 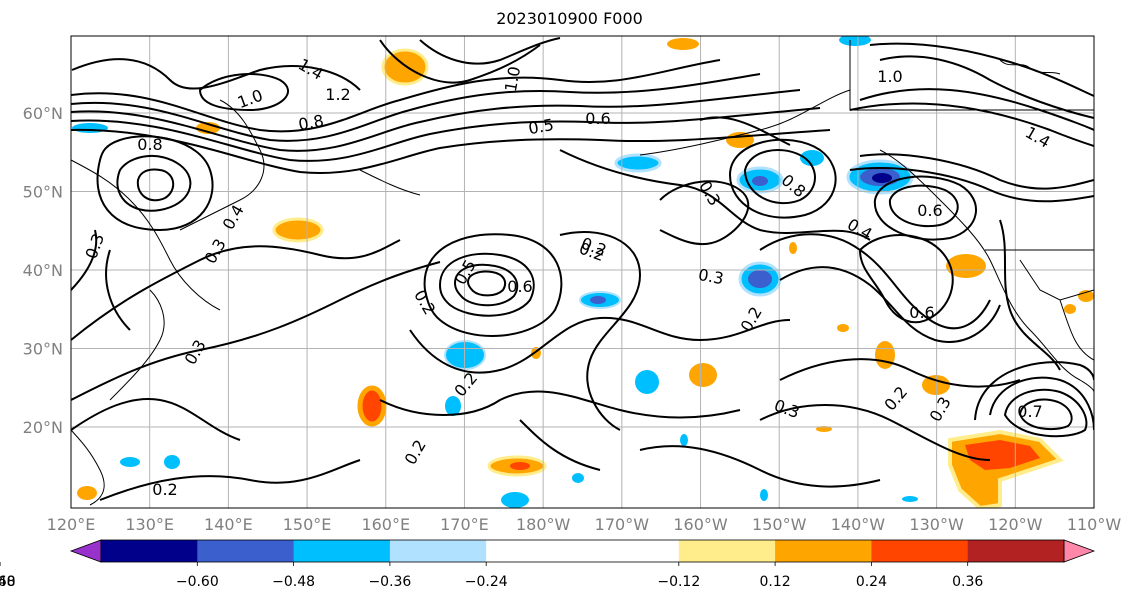 What do you see at coordinates (149, 144) in the screenshot?
I see `contour-label: 0.8` at bounding box center [149, 144].